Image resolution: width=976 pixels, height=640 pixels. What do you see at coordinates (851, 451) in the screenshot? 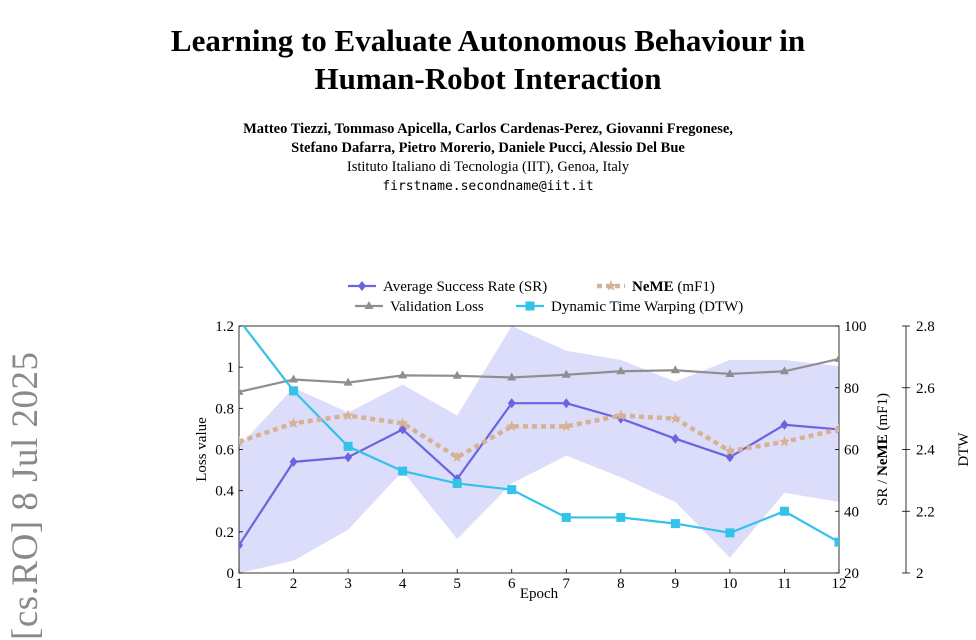
I see `right1-tick-label: 60` at bounding box center [851, 451].